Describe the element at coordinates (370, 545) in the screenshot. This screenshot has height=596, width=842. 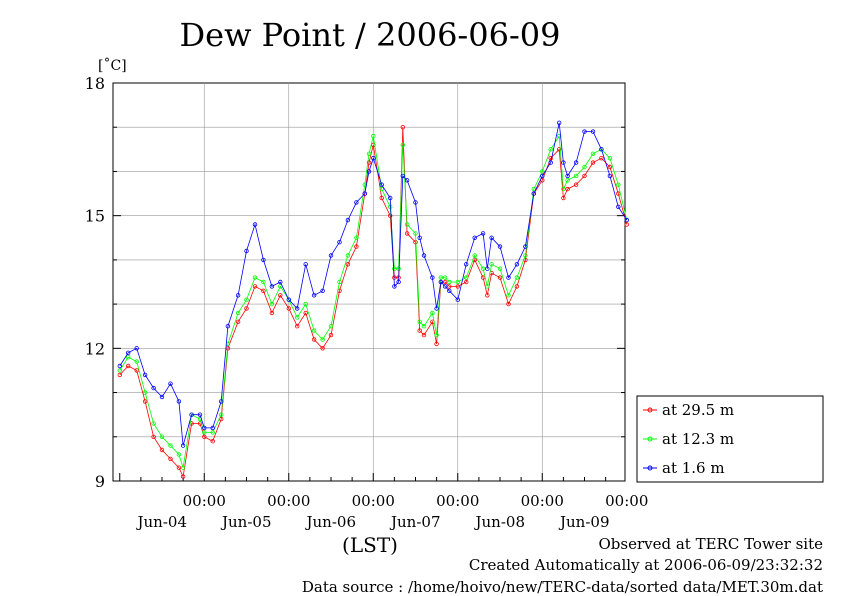
I see `x-axis-label: (LST)` at that location.